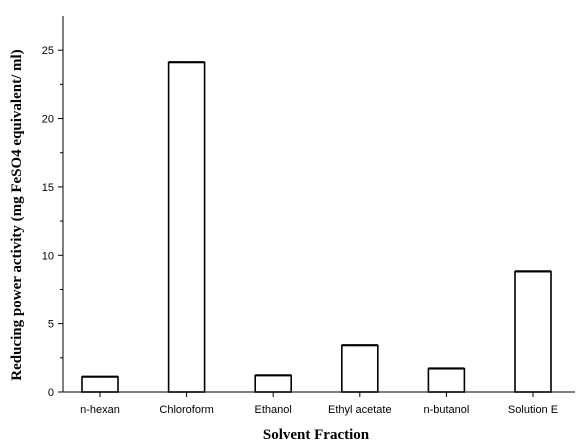 This screenshot has height=447, width=588. What do you see at coordinates (273, 410) in the screenshot?
I see `x-tick-label: Ethanol` at bounding box center [273, 410].